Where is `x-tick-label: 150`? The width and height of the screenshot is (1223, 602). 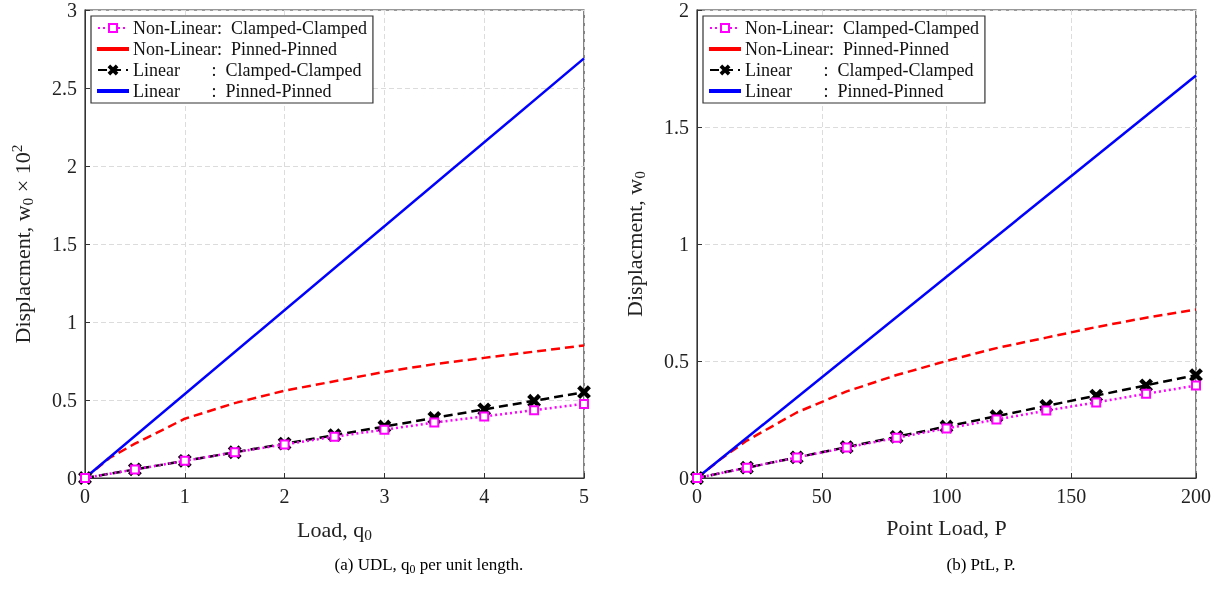
x-tick-label: 150 is located at coordinates (1071, 496).